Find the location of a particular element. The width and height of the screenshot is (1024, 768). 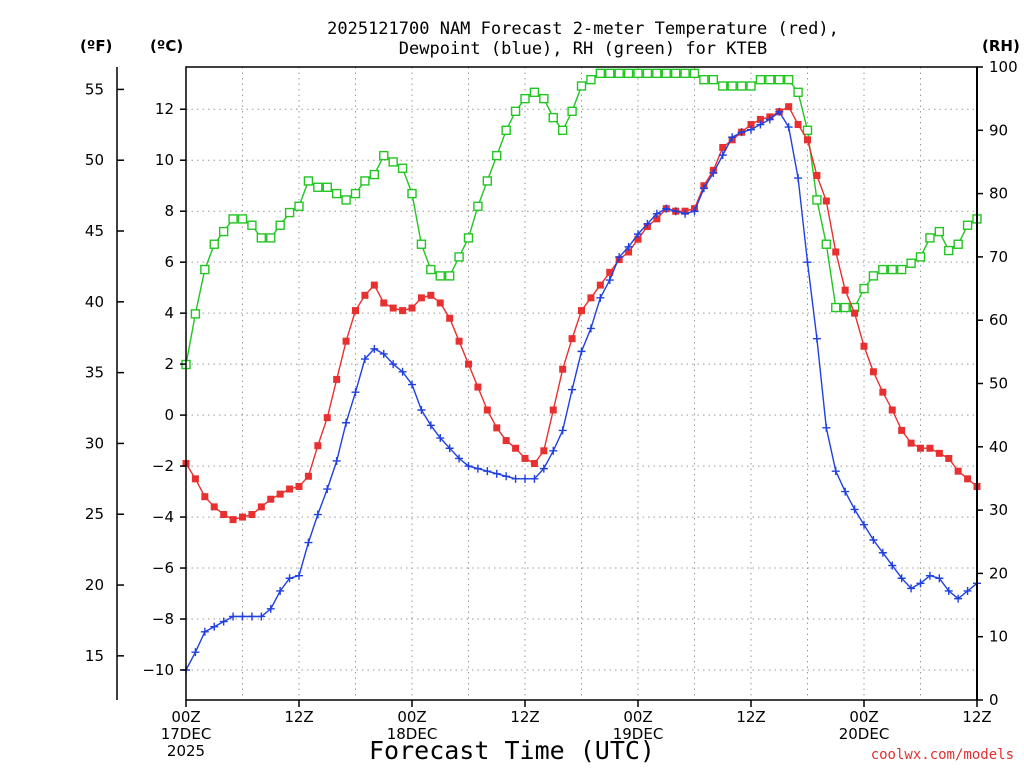

celsius-tick-label: −6 is located at coordinates (163, 568).